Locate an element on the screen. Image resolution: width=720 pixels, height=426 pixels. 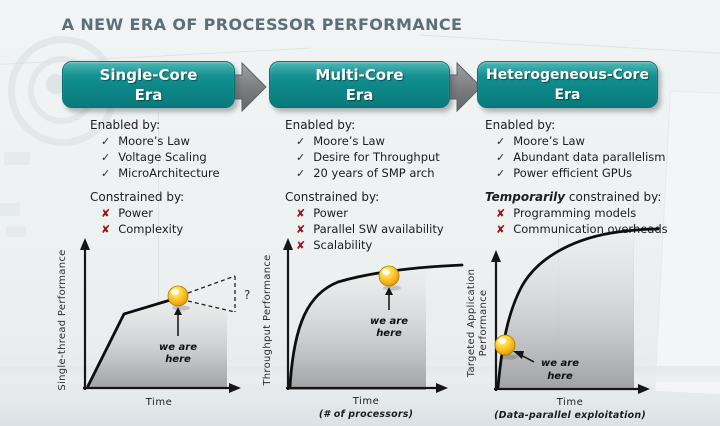
y-axis-label: Single-thread Performance is located at coordinates (62, 319).